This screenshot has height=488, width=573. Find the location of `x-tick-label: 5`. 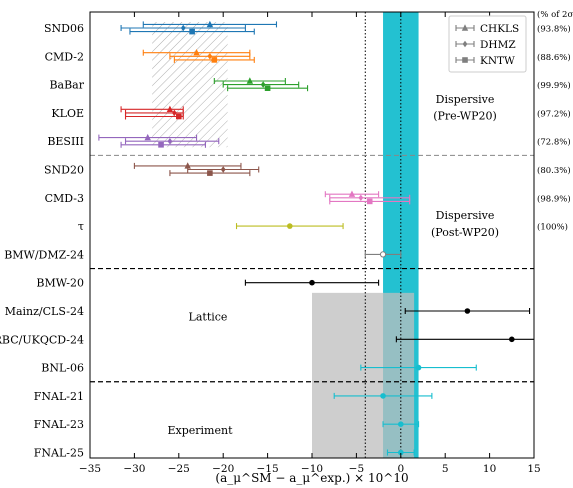

x-tick-label: 5 is located at coordinates (445, 469).